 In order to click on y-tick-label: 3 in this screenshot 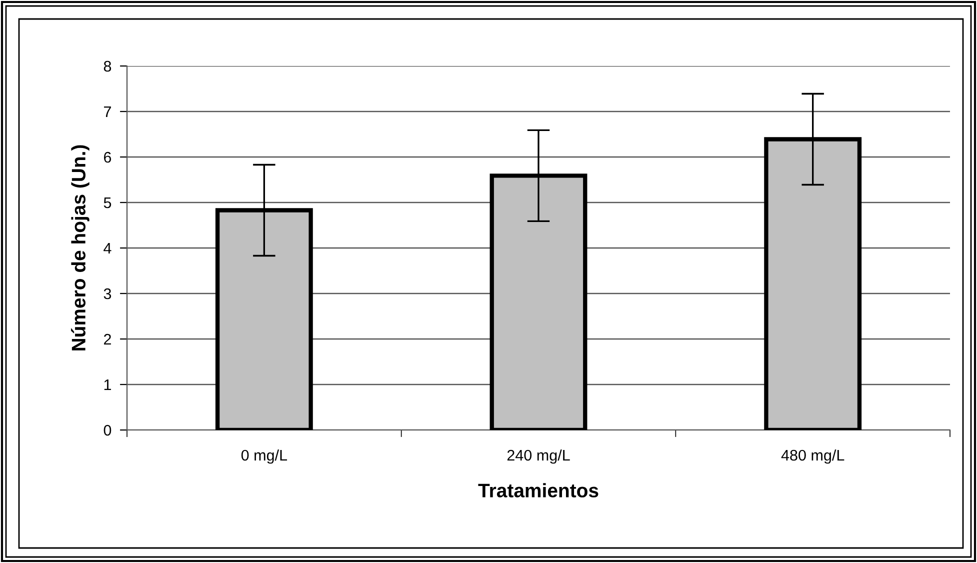, I will do `click(108, 294)`.